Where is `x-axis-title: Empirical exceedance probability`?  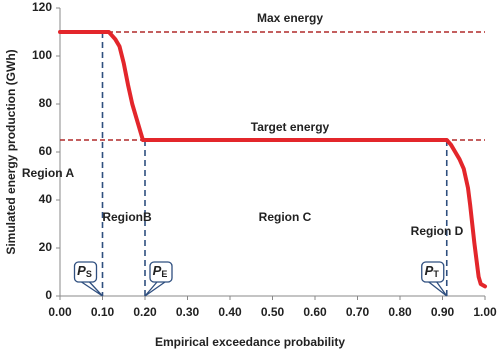
x-axis-title: Empirical exceedance probability is located at coordinates (250, 342).